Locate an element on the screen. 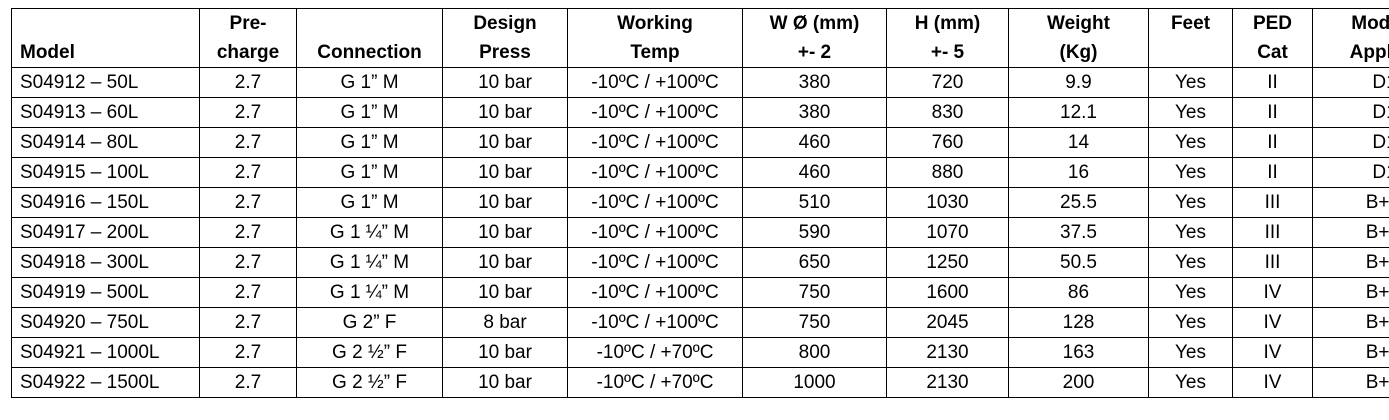 The width and height of the screenshot is (1389, 420). header-cell-module-applied: Module Applied is located at coordinates (1350, 38).